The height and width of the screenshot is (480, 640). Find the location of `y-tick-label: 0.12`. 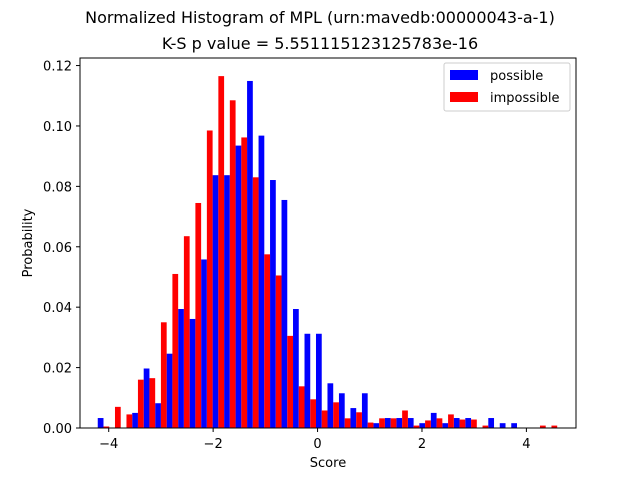

y-tick-label: 0.12 is located at coordinates (57, 67).